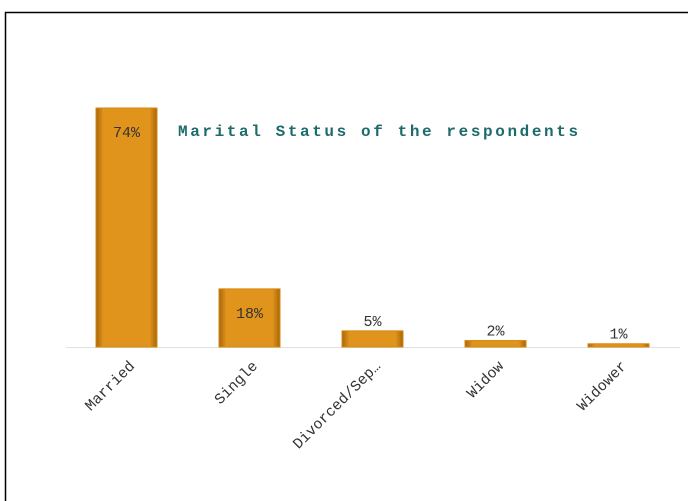 The height and width of the screenshot is (501, 688). What do you see at coordinates (618, 335) in the screenshot?
I see `value-label: 1%` at bounding box center [618, 335].